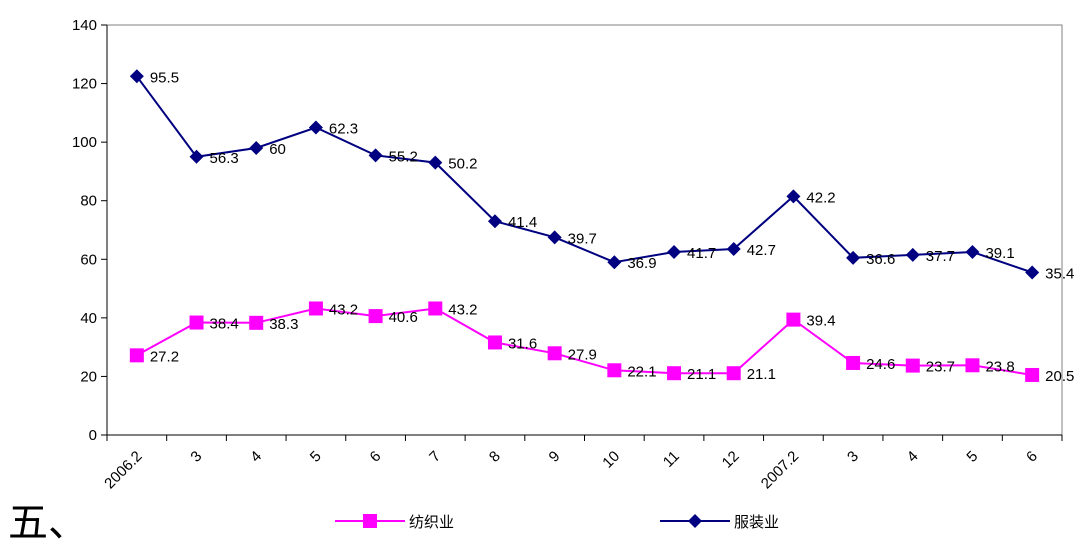 The width and height of the screenshot is (1085, 546). I want to click on data-label: 41.7, so click(701, 253).